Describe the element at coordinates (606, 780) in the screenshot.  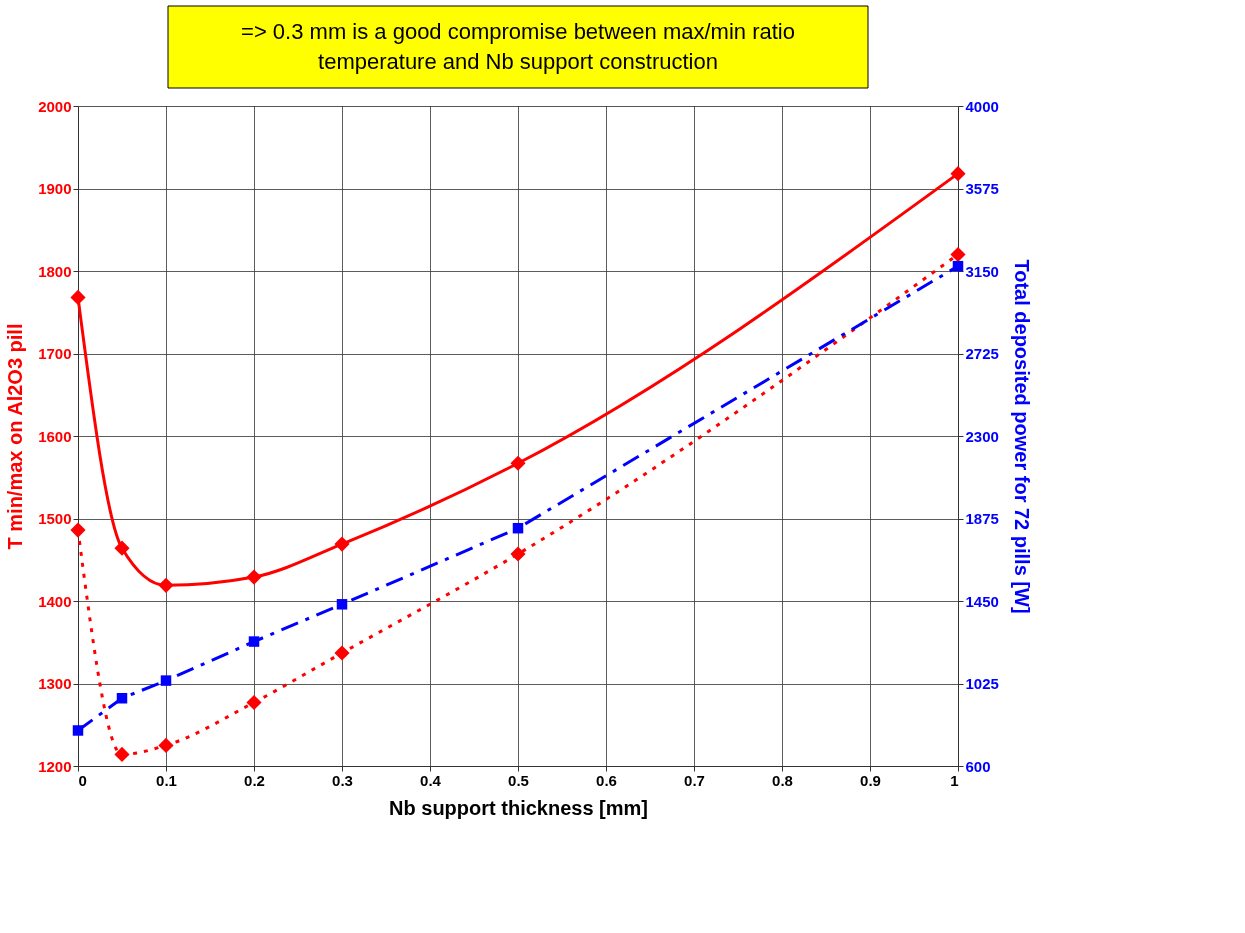
I see `x-tick-label: 0.6` at that location.